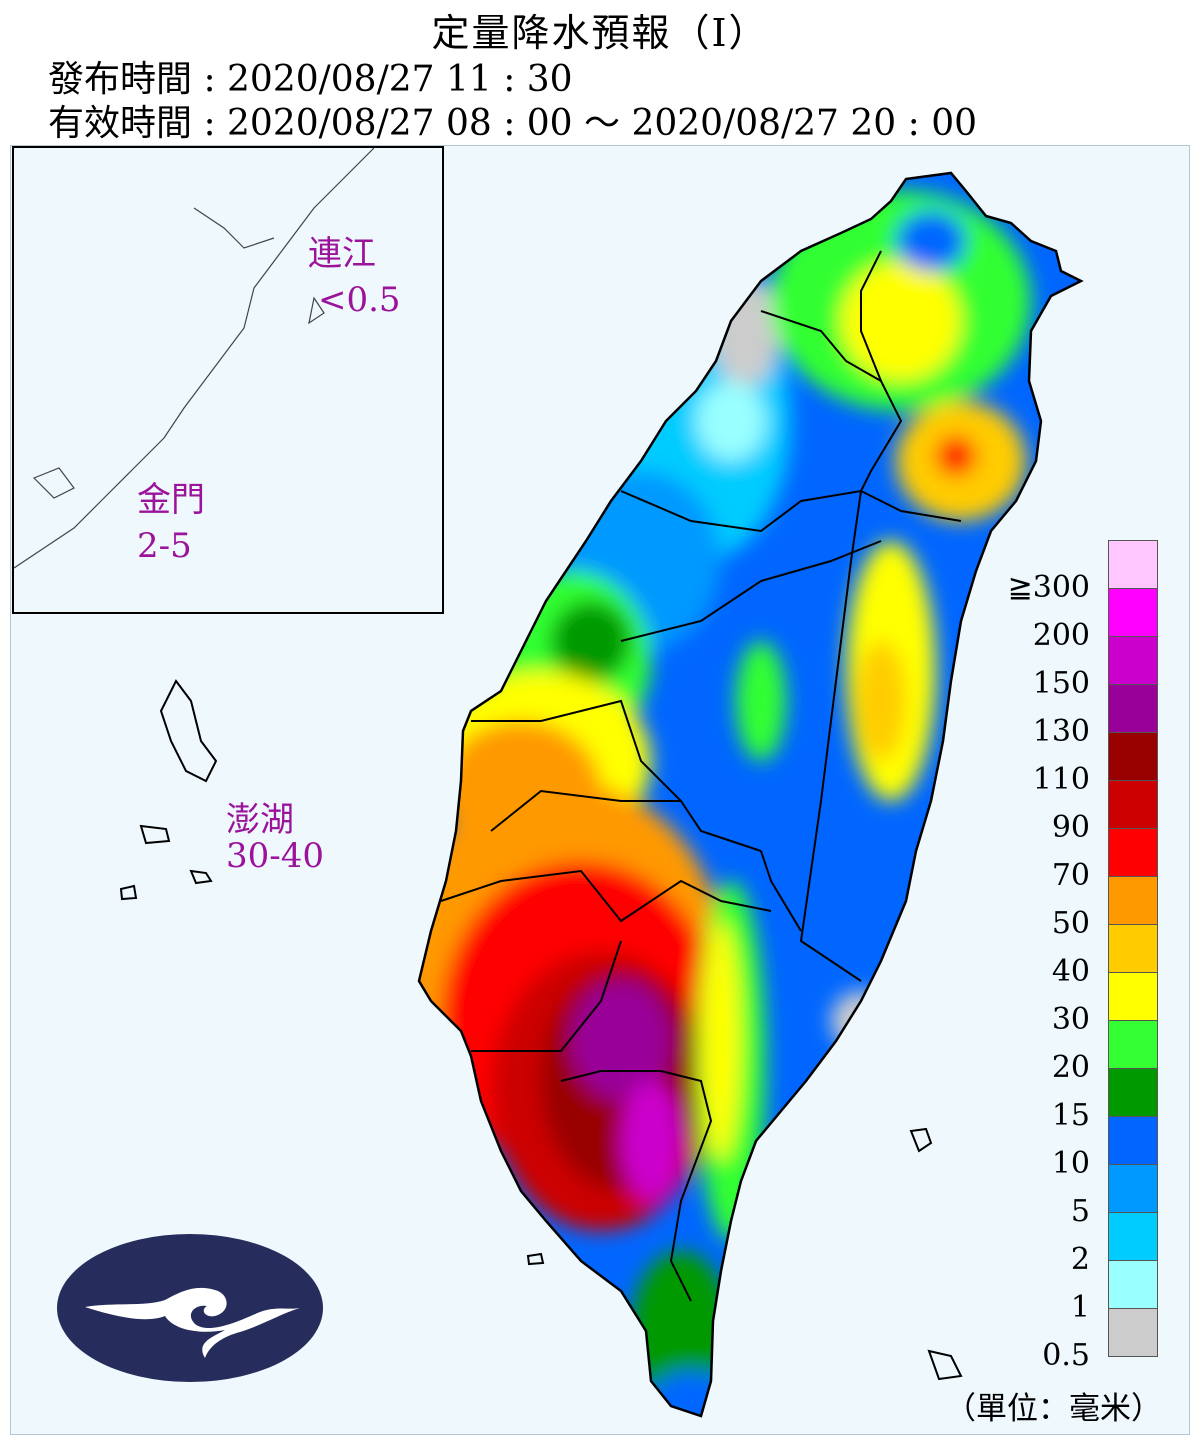 The width and height of the screenshot is (1200, 1445). I want to click on legend-label: 15, so click(1070, 1115).